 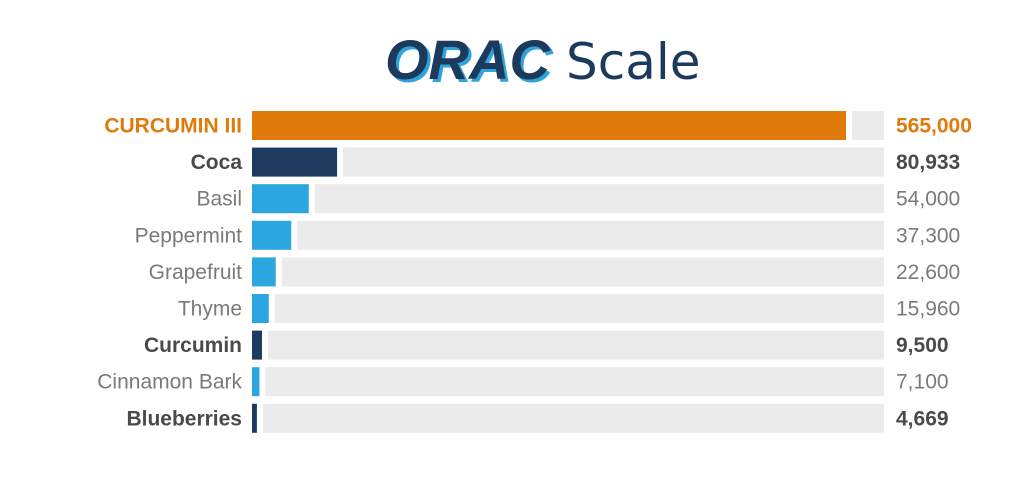 I want to click on value-label-grapefruit: 22,600, so click(x=928, y=272).